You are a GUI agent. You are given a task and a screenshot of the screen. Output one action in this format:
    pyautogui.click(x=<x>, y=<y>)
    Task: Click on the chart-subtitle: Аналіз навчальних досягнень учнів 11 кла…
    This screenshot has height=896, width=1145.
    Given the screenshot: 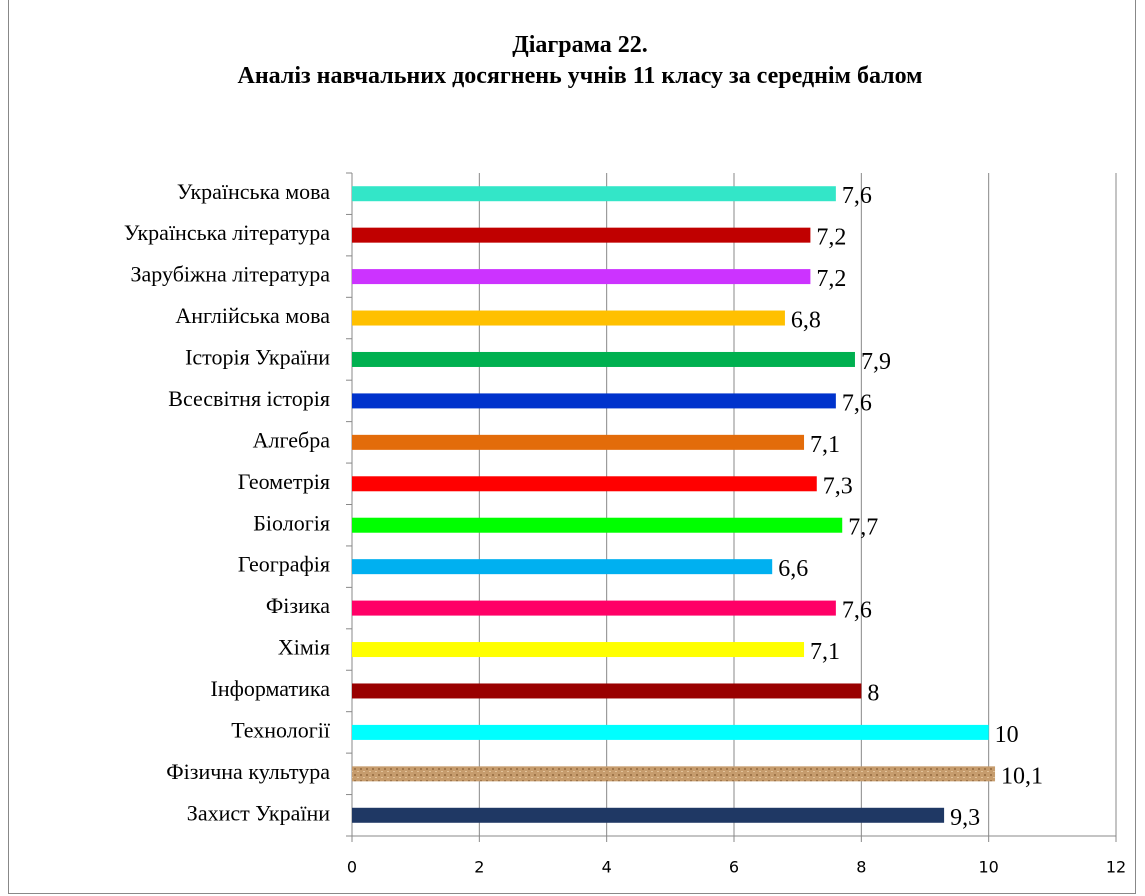 What is the action you would take?
    pyautogui.click(x=580, y=76)
    